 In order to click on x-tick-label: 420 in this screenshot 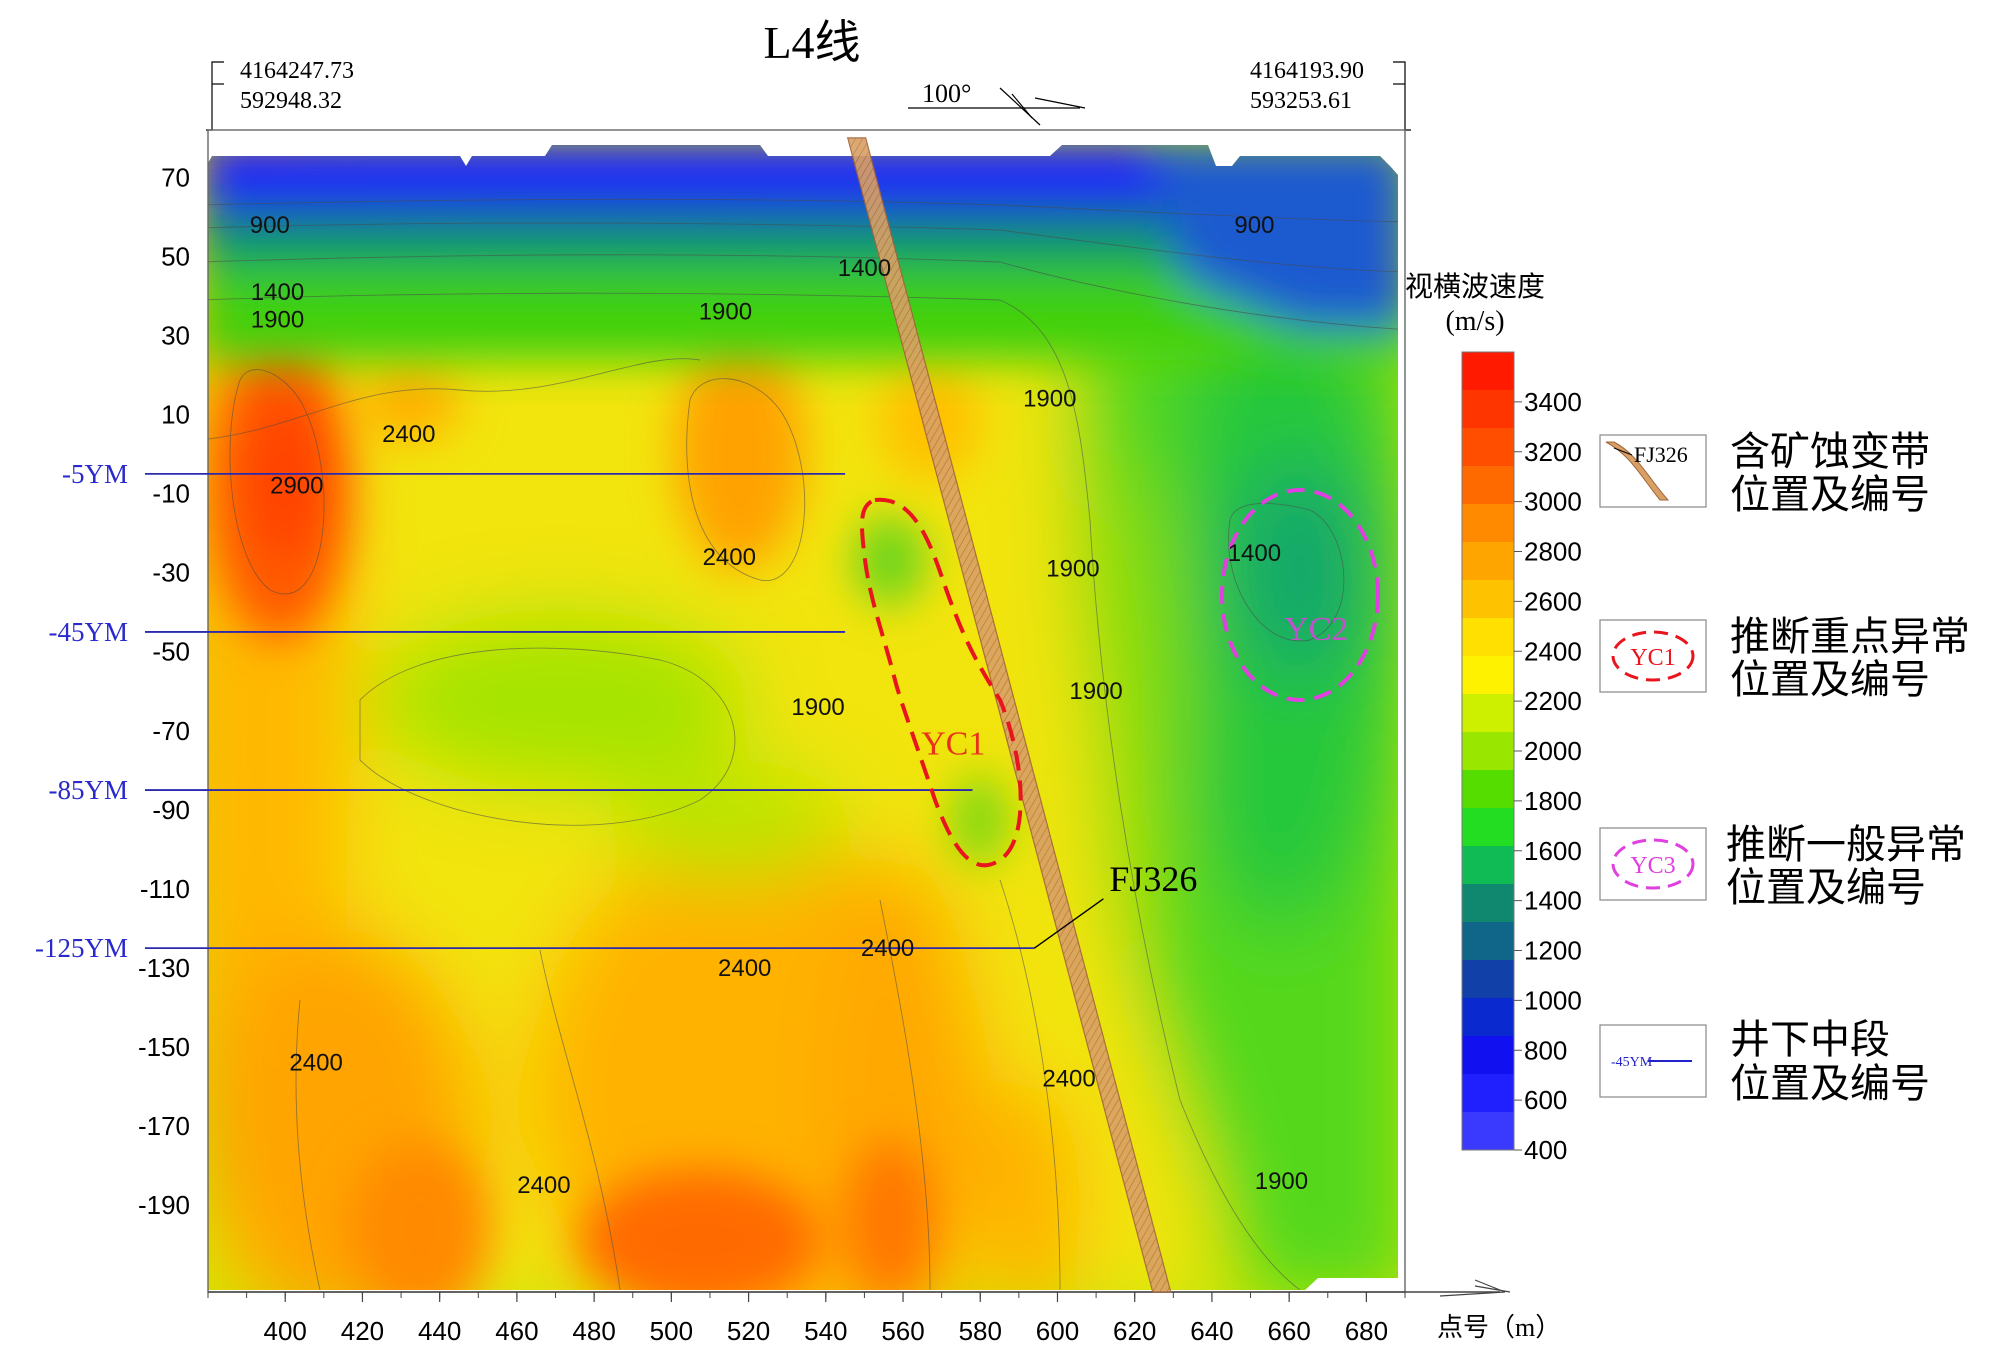, I will do `click(362, 1331)`.